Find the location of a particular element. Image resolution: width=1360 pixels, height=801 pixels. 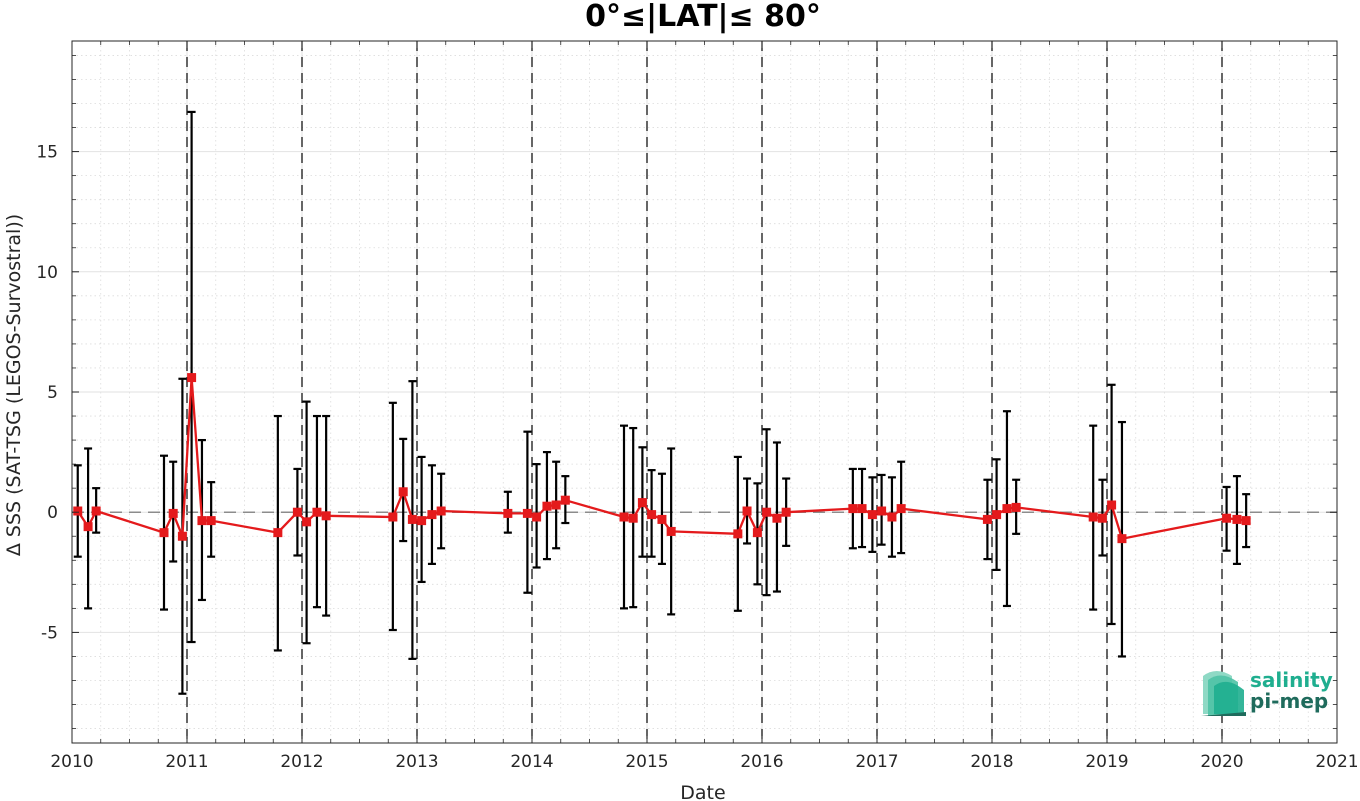

y-tick-label: 5 is located at coordinates (52, 393).